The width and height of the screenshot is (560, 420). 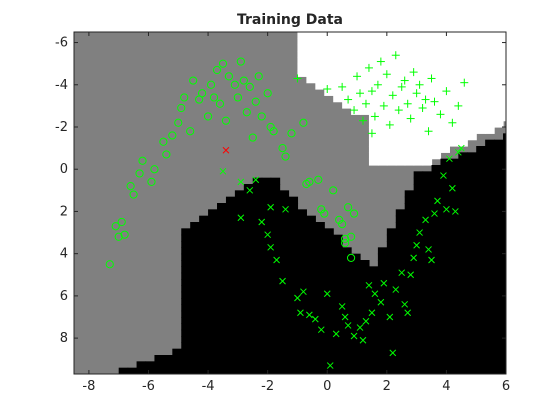 What do you see at coordinates (88, 386) in the screenshot?
I see `x-tick-label: -8` at bounding box center [88, 386].